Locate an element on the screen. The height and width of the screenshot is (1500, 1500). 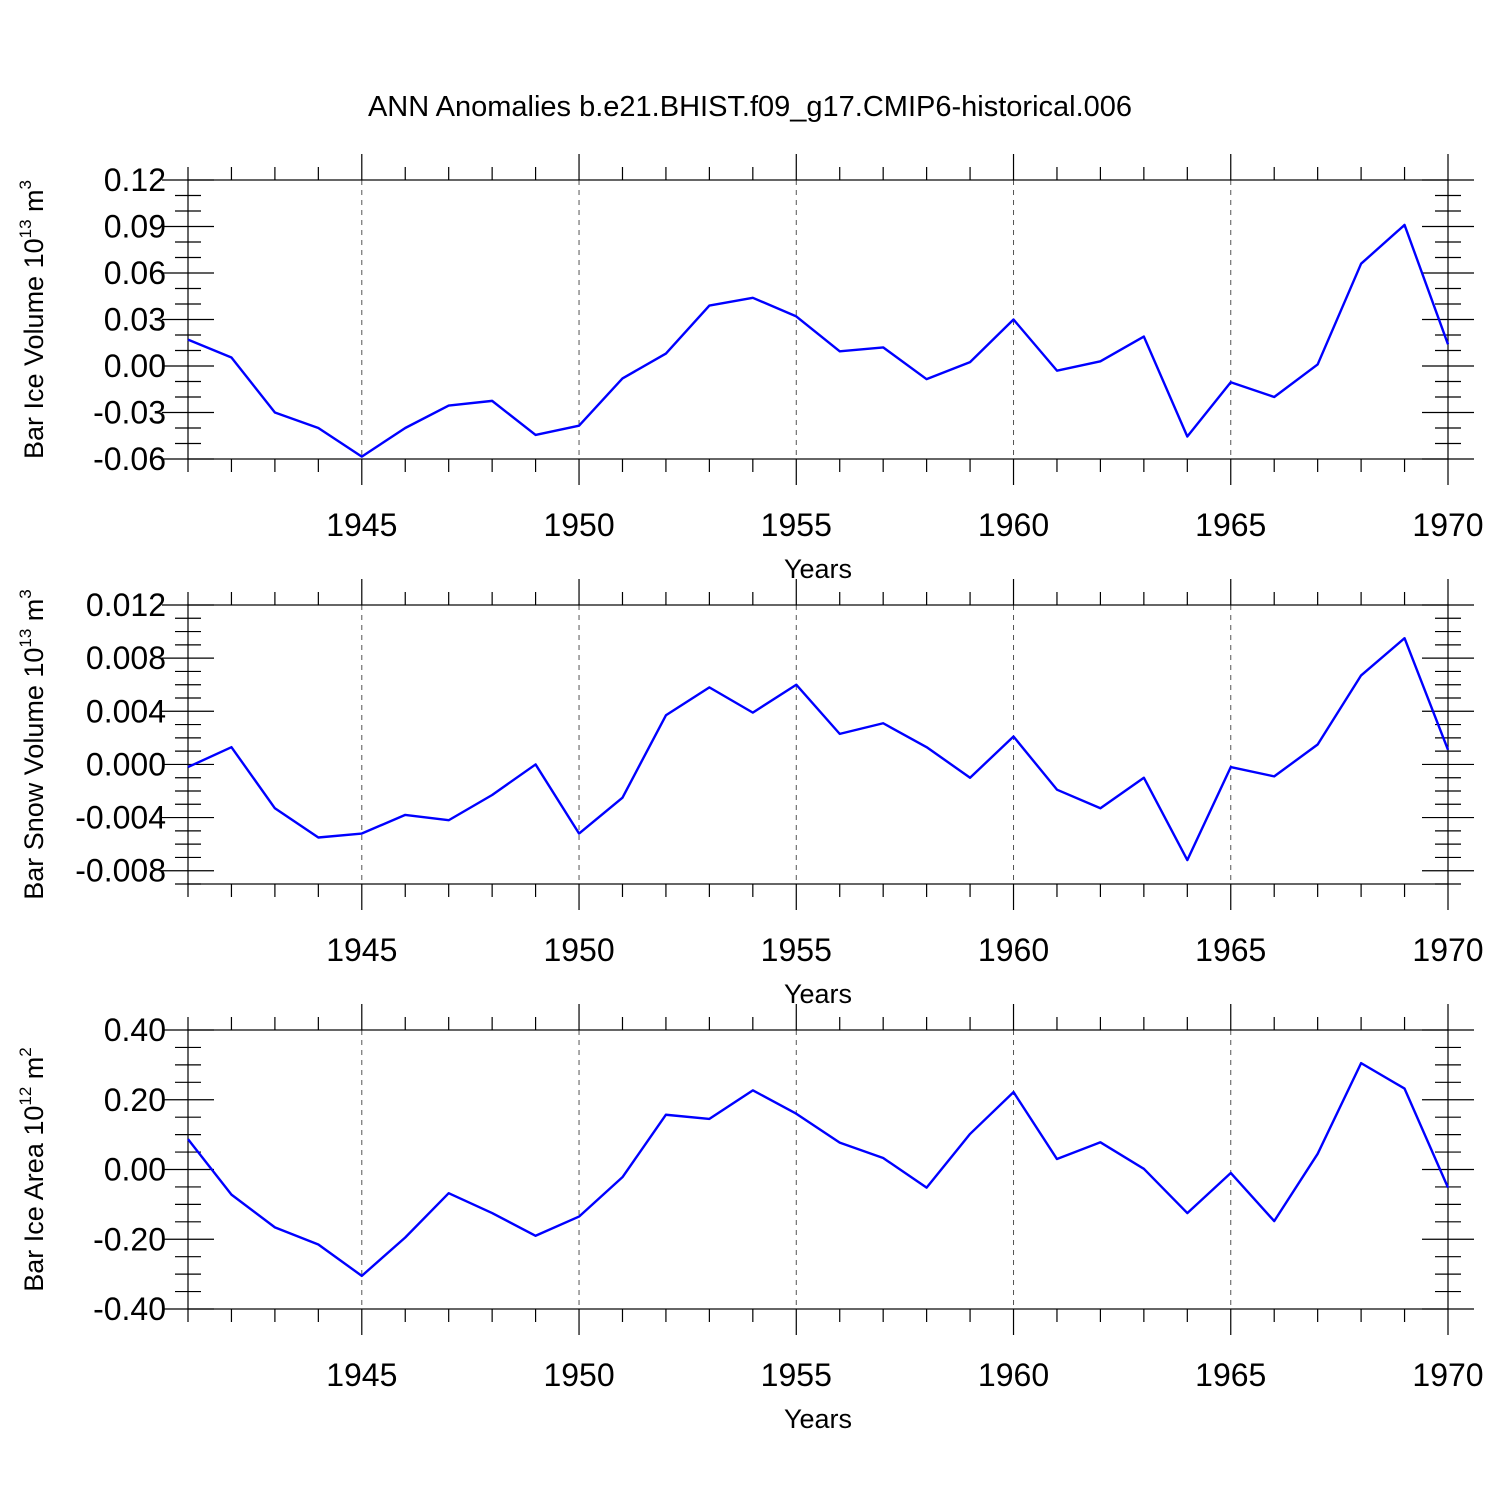
y-tick-label: -0.004 is located at coordinates (120, 818).